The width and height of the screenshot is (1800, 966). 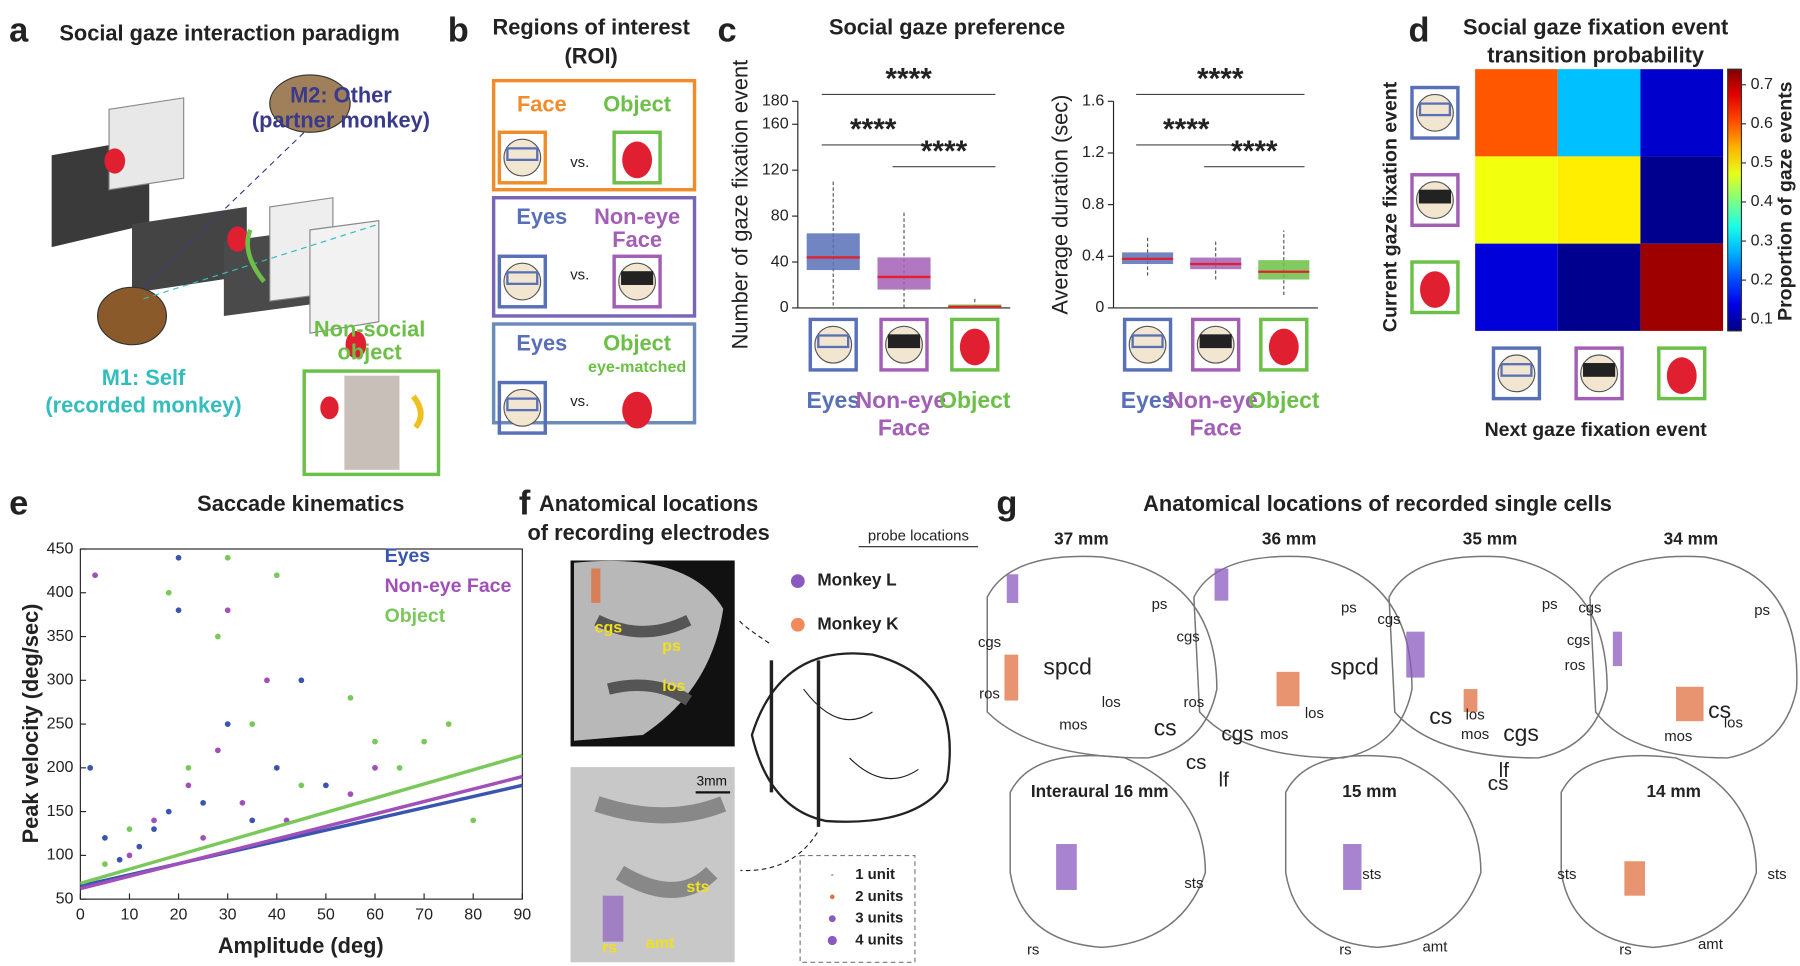 I want to click on label: eye-matched, so click(x=637, y=367).